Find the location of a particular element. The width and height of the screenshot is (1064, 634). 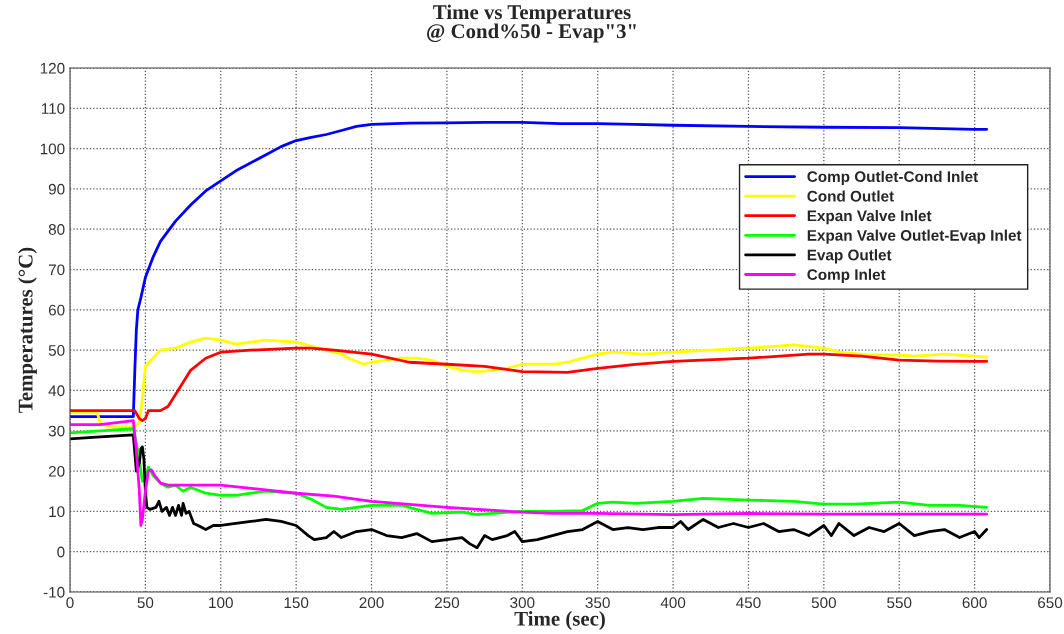

y-tick-label: 110 is located at coordinates (53, 108).